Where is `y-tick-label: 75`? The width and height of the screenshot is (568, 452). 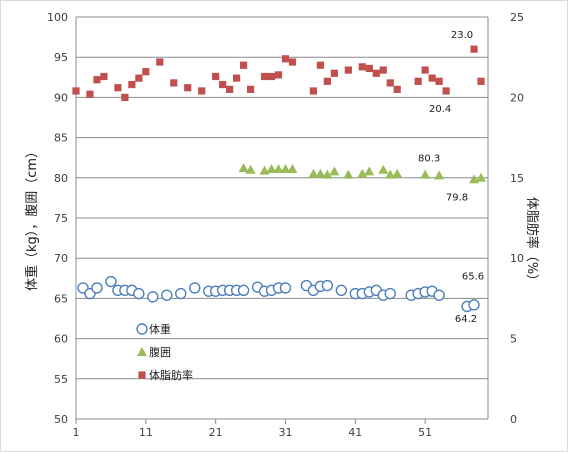 y-tick-label: 75 is located at coordinates (61, 218).